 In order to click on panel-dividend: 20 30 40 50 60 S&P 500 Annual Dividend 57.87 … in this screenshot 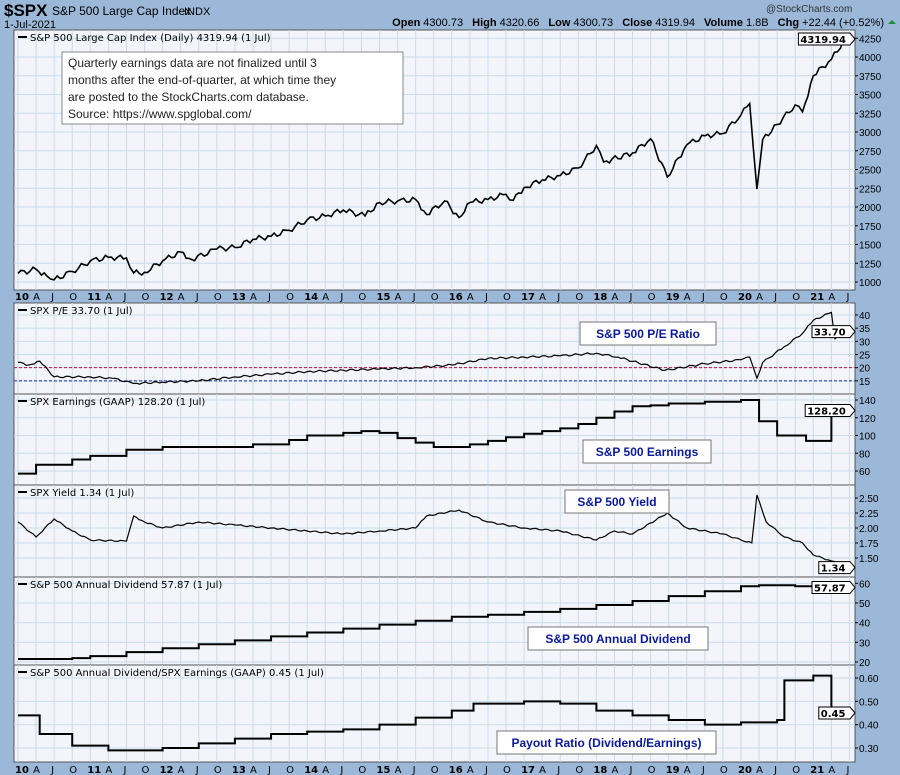, I will do `click(442, 622)`.